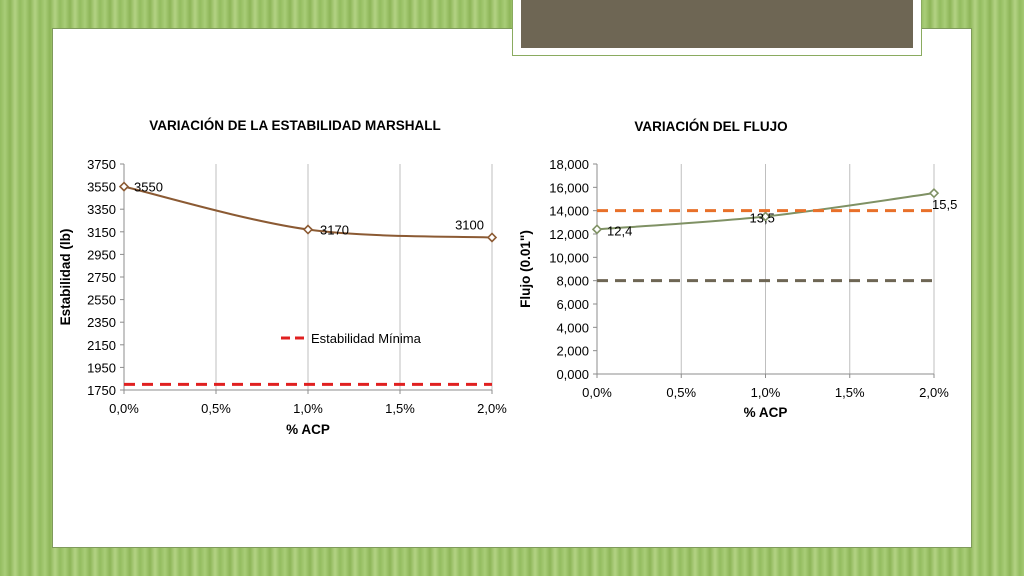  What do you see at coordinates (65, 277) in the screenshot?
I see `y-axis-title: Estabilidad (lb)` at bounding box center [65, 277].